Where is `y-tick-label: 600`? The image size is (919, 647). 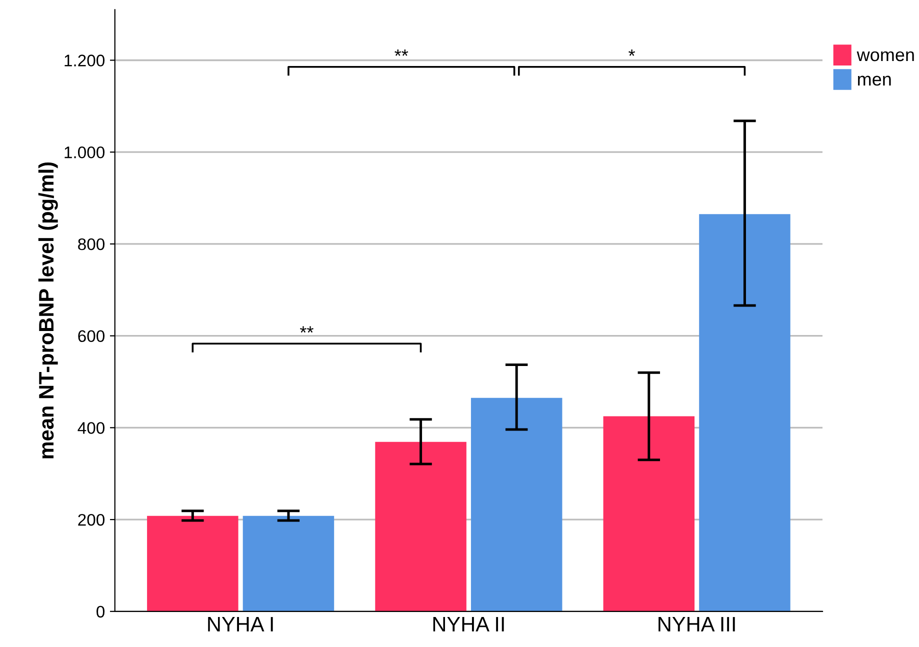
y-tick-label: 600 is located at coordinates (91, 336).